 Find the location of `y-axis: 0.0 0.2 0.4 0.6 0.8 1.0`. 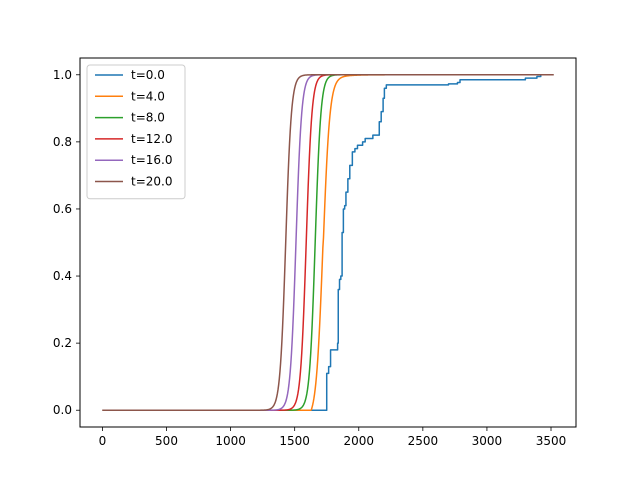

y-axis: 0.0 0.2 0.4 0.6 0.8 1.0 is located at coordinates (66, 242).